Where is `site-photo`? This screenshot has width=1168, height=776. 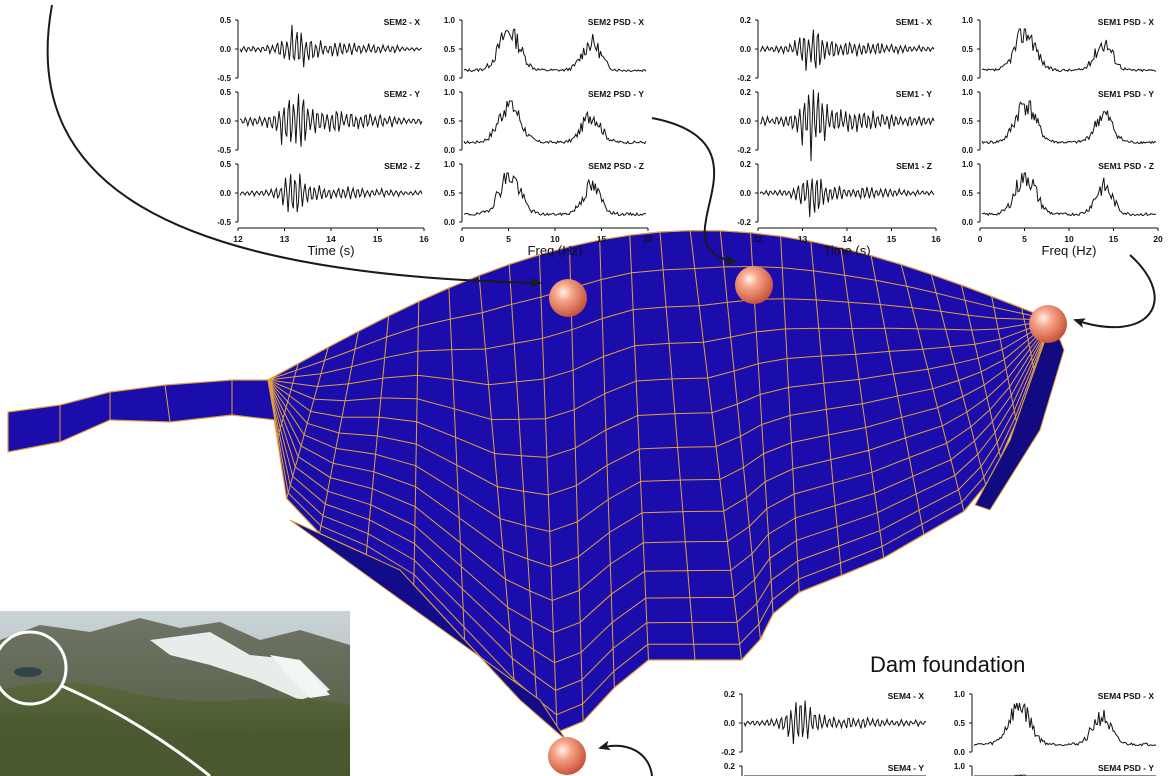
site-photo is located at coordinates (175, 693).